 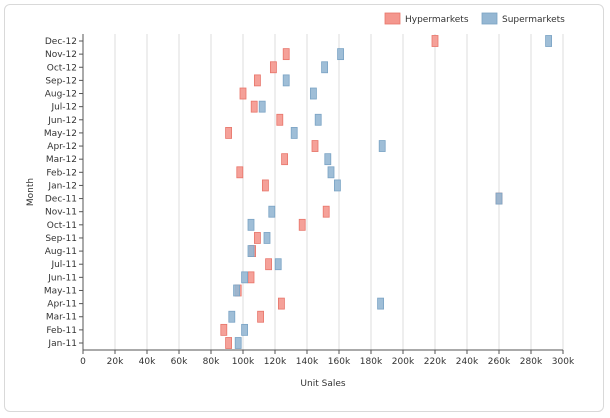 I want to click on x-tick-label: 200k, so click(x=403, y=362).